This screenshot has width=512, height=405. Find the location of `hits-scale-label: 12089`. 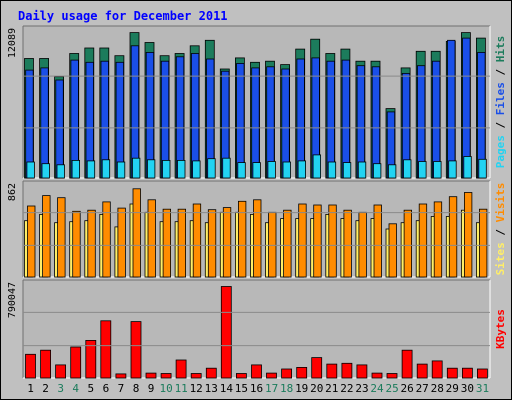

hits-scale-label: 12089 is located at coordinates (12, 43).